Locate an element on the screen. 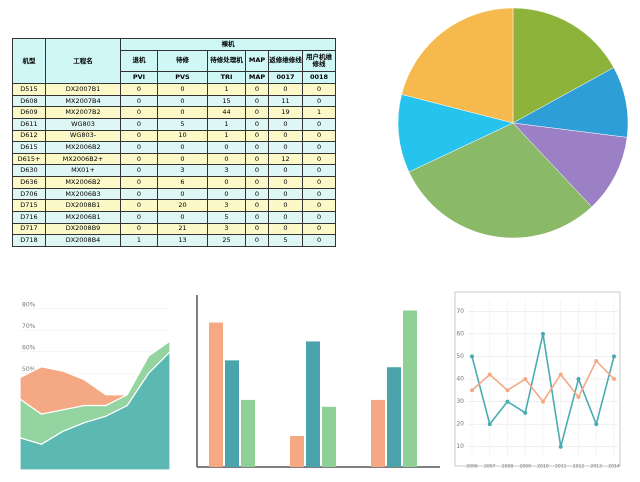 Image resolution: width=640 pixels, height=482 pixels. y-tick-label: 50% is located at coordinates (29, 369).